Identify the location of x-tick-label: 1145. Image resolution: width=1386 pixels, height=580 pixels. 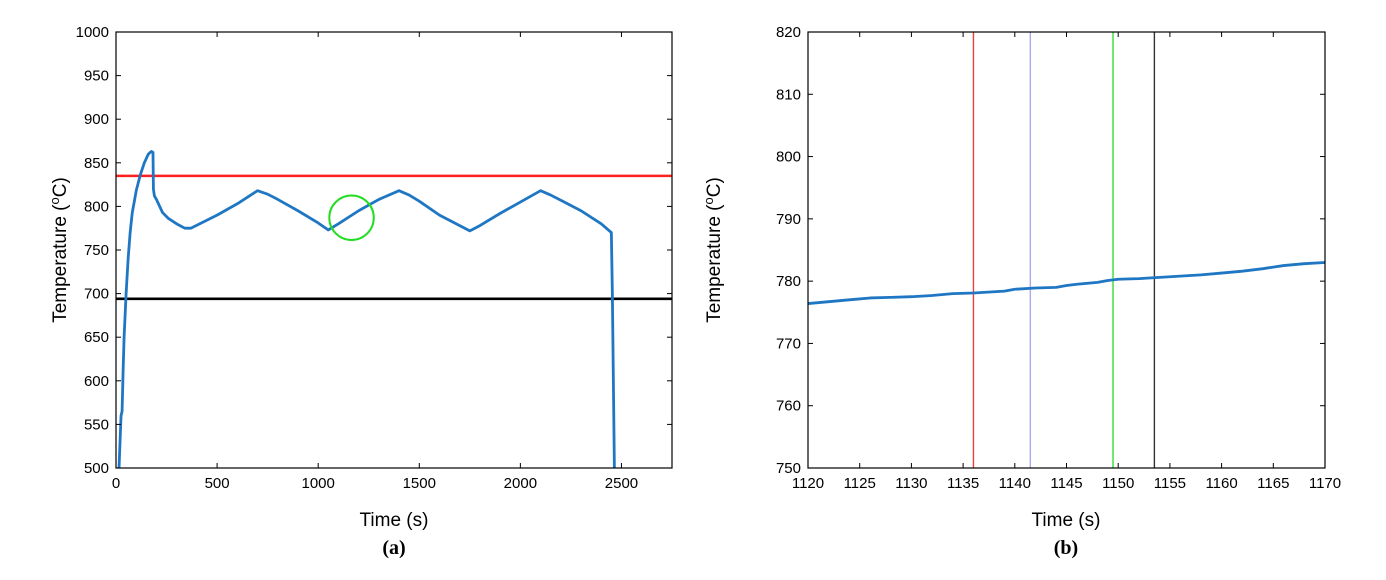
(1066, 483).